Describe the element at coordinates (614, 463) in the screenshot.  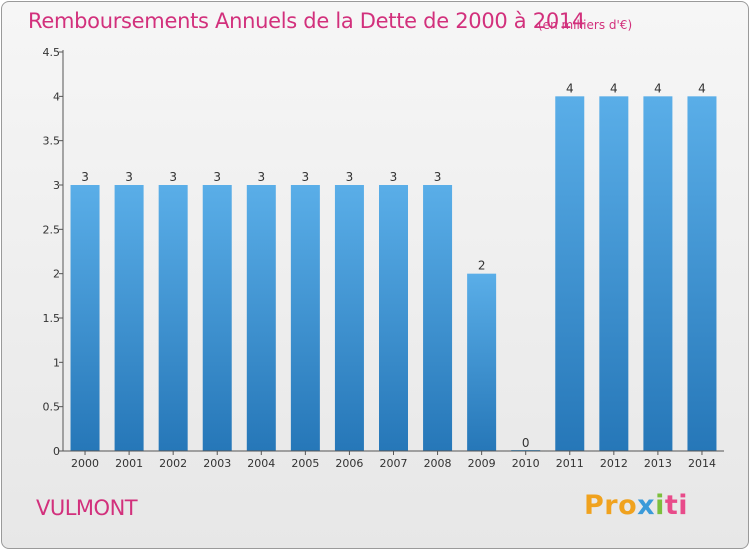
I see `x-tick-label-2012: 2012` at that location.